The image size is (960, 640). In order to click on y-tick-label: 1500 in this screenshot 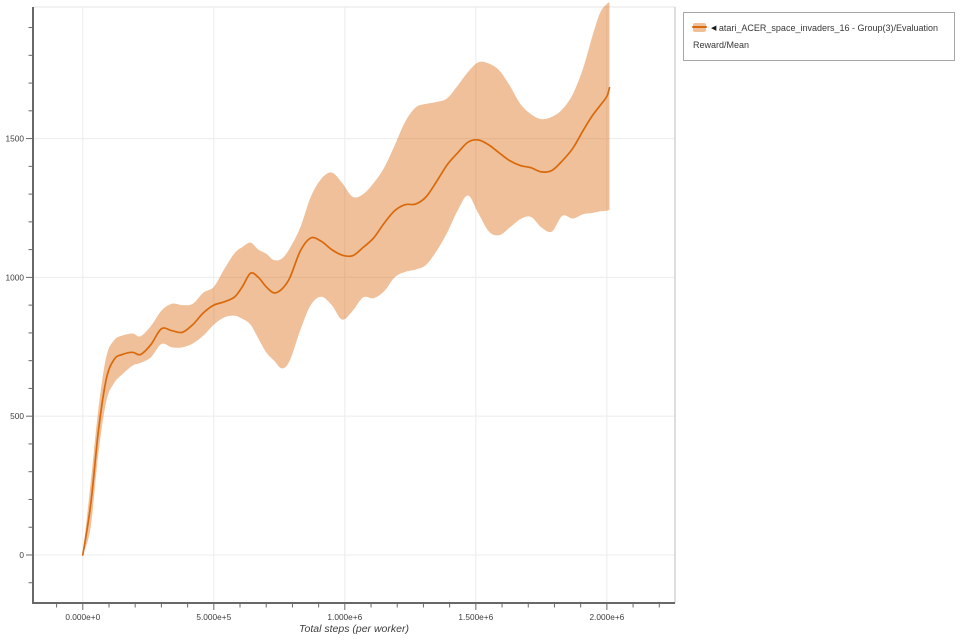, I will do `click(15, 139)`.